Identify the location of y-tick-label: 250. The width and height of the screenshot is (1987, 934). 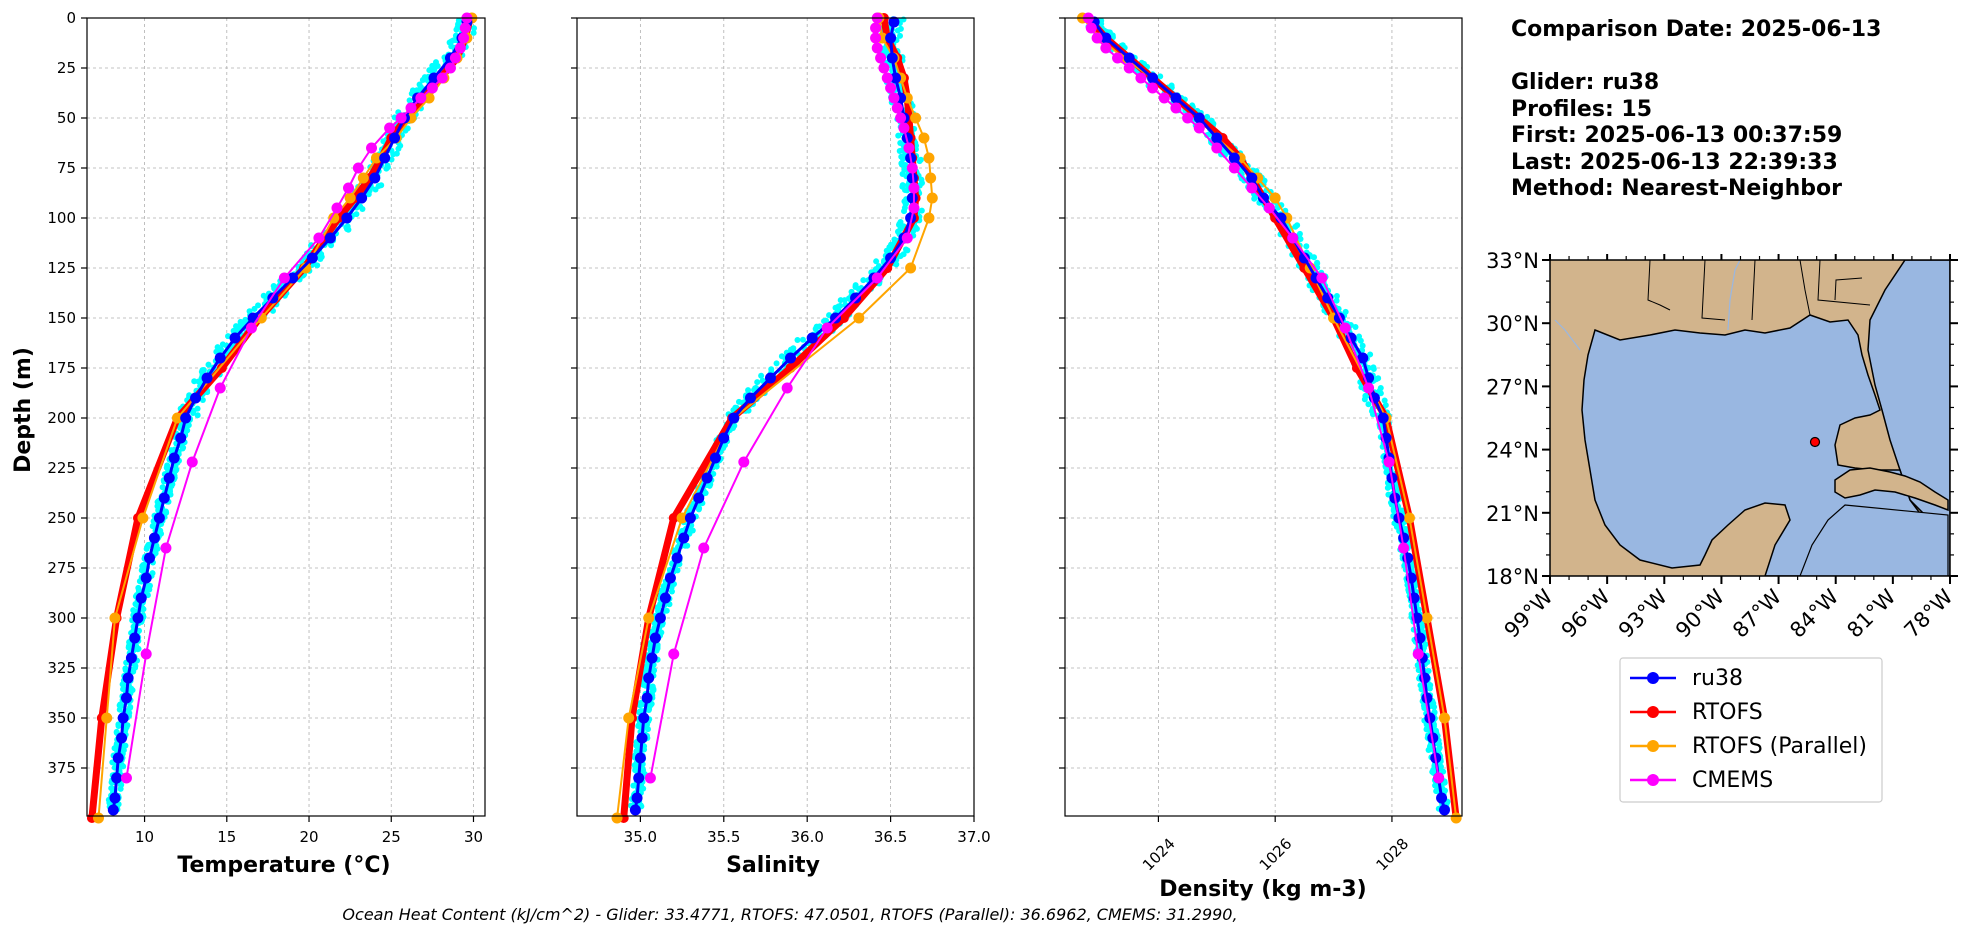
(61, 518).